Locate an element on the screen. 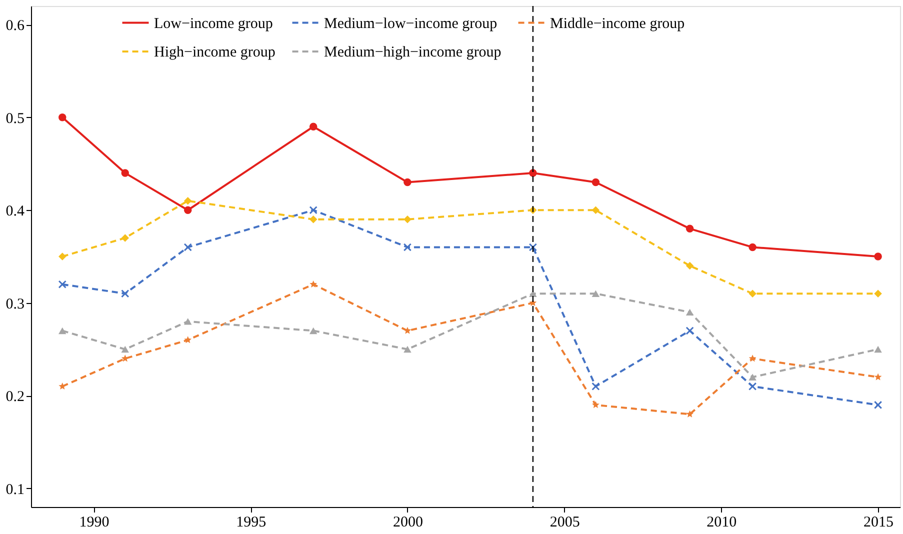 The width and height of the screenshot is (903, 534). legend-label: Medium−high−income group is located at coordinates (413, 52).